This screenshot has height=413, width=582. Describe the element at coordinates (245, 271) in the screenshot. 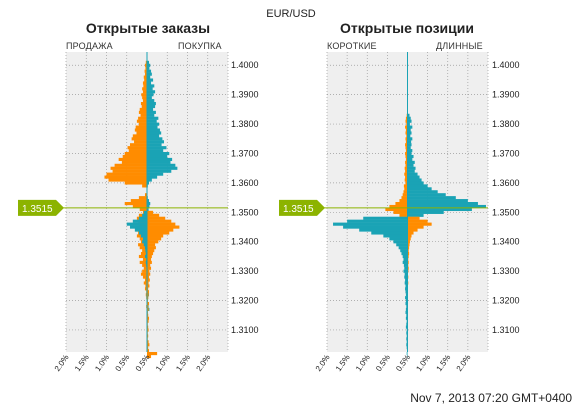

I see `price-tick-label: 1.3300` at that location.